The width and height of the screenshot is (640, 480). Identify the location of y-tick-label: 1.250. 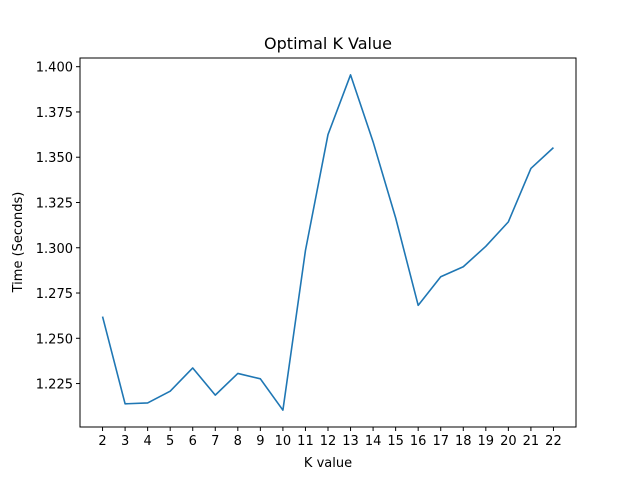
(54, 339).